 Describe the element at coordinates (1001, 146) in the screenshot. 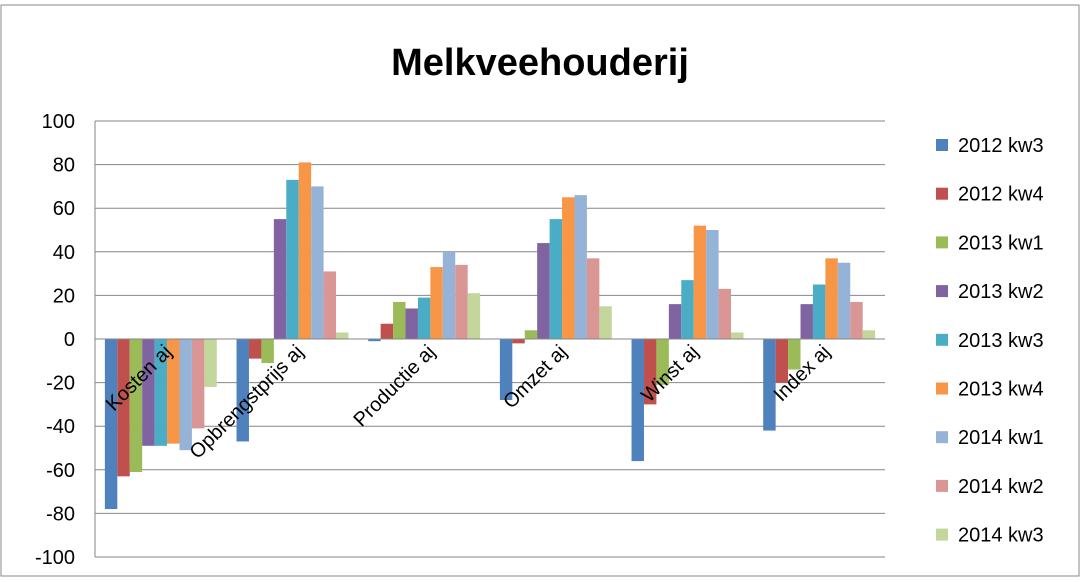

I see `legend-label: 2012 kw3` at that location.